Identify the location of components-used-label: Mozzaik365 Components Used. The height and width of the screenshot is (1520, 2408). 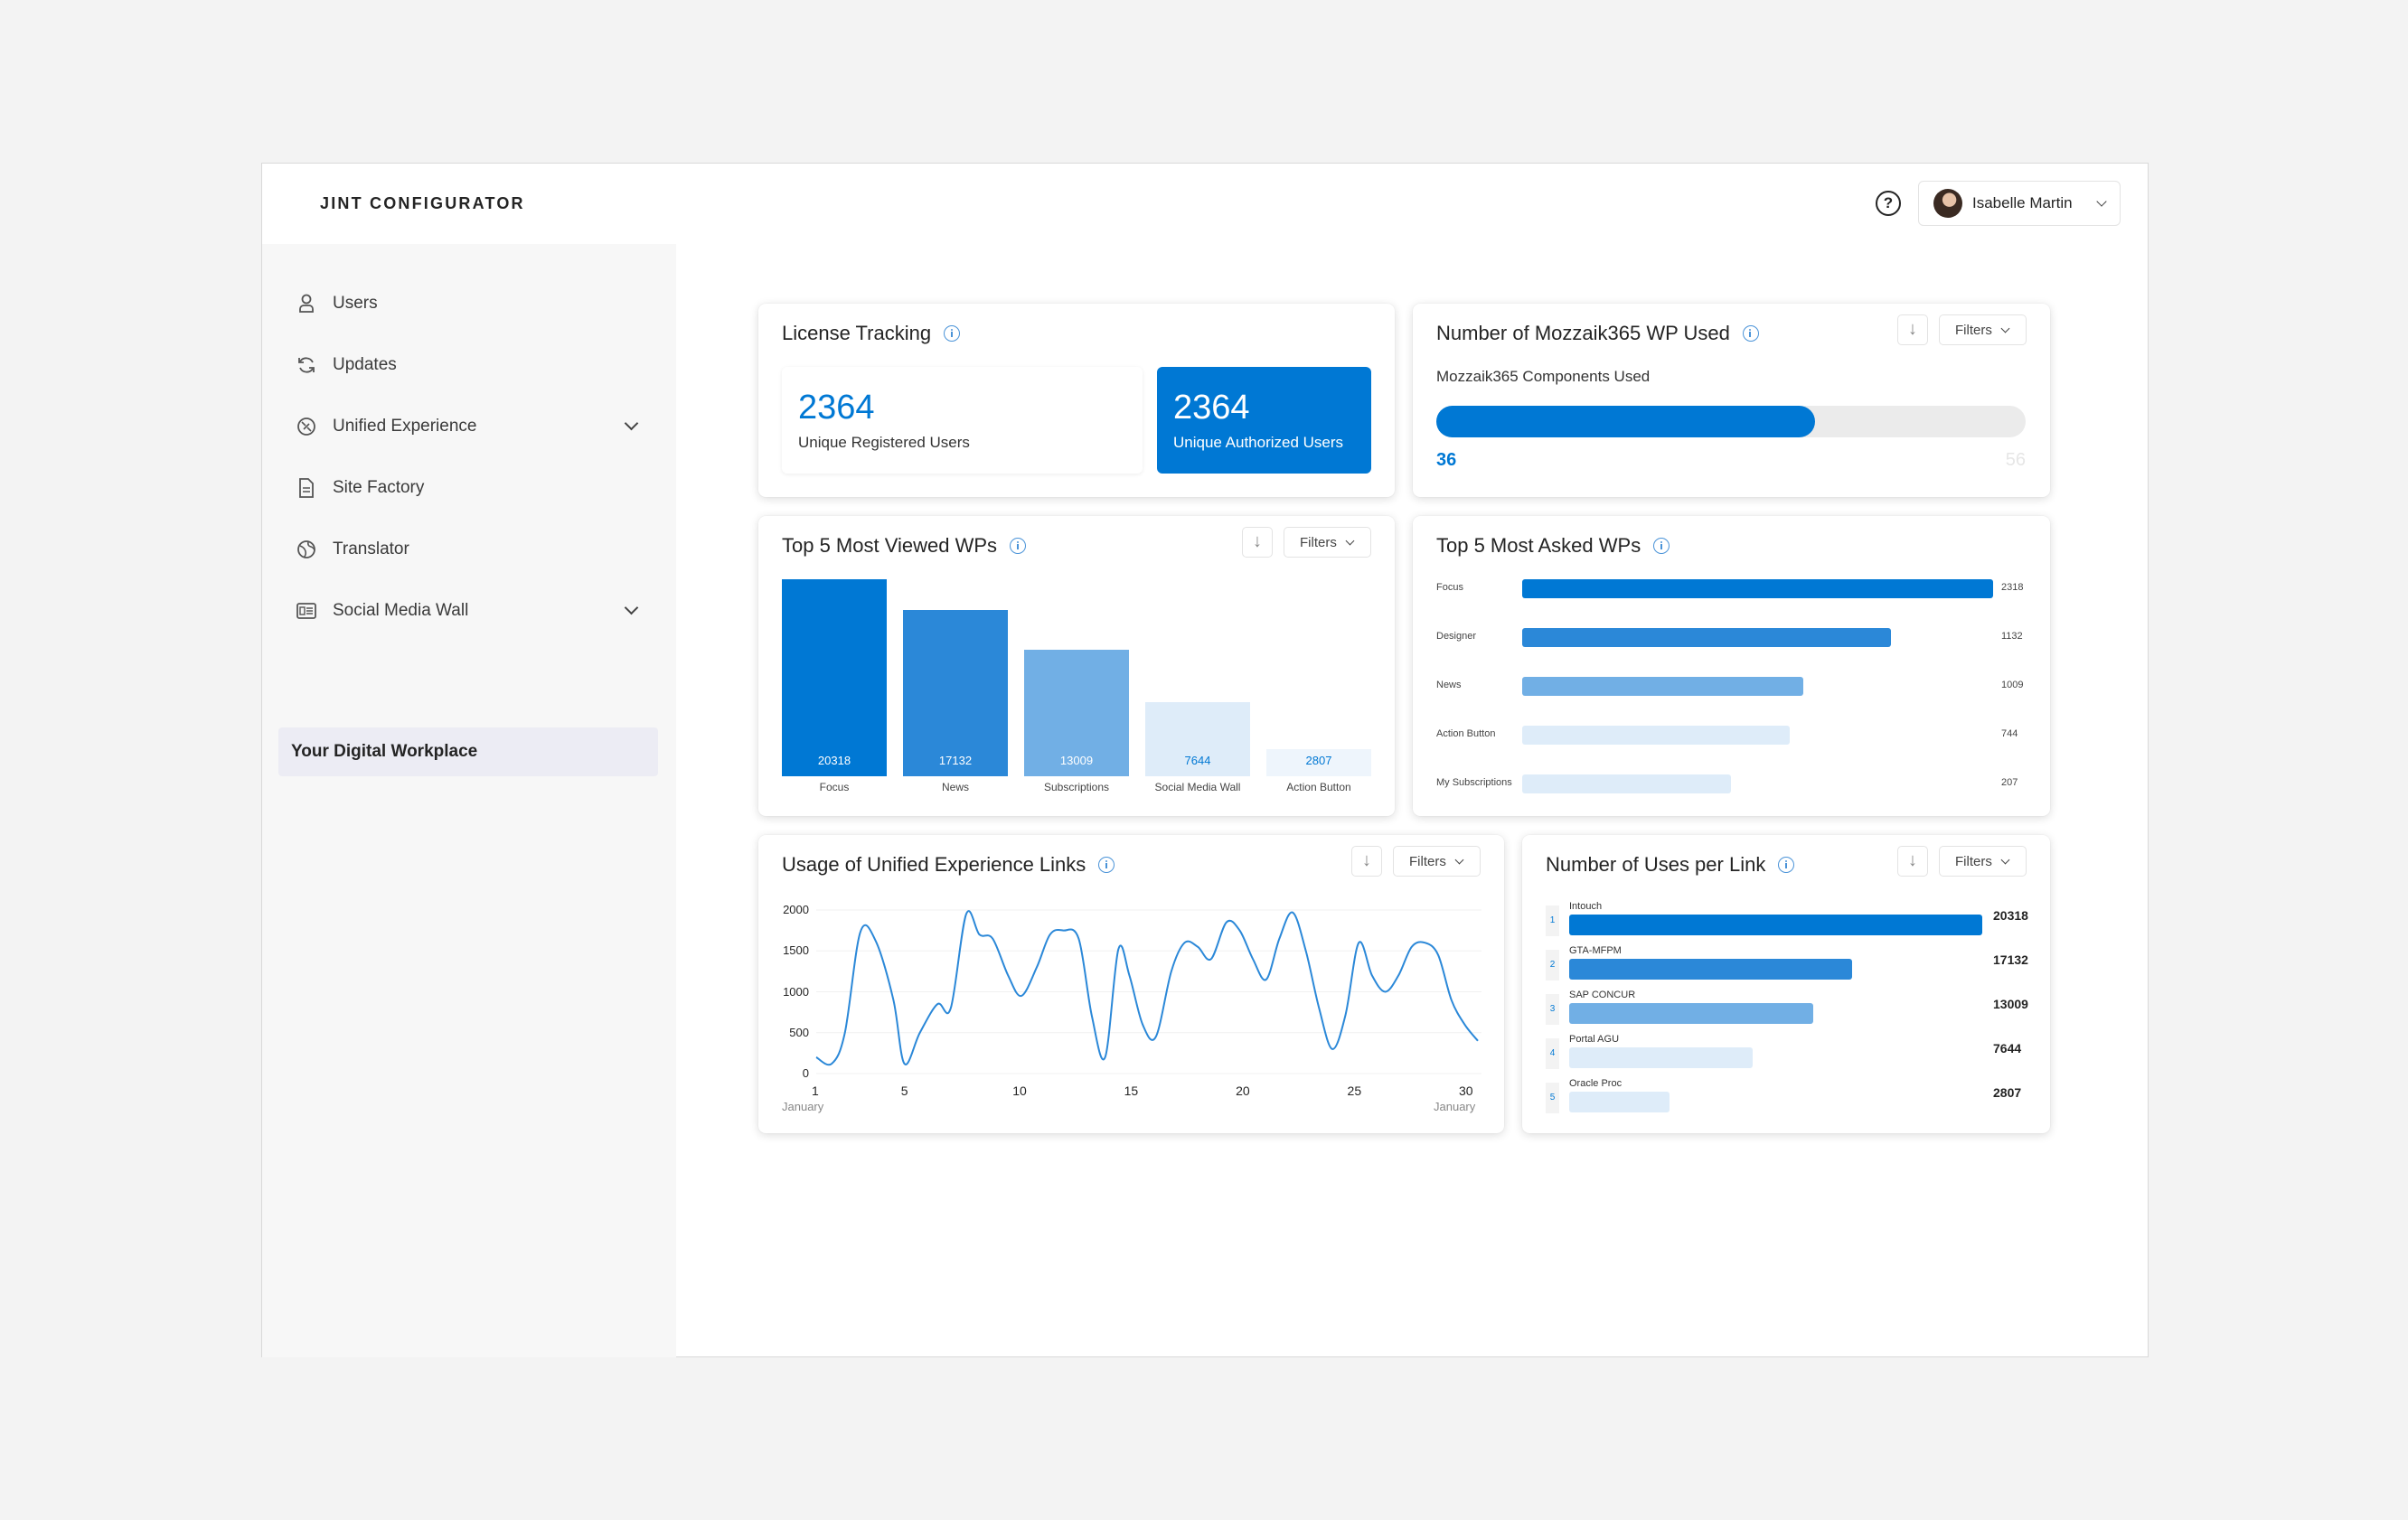
(1543, 377).